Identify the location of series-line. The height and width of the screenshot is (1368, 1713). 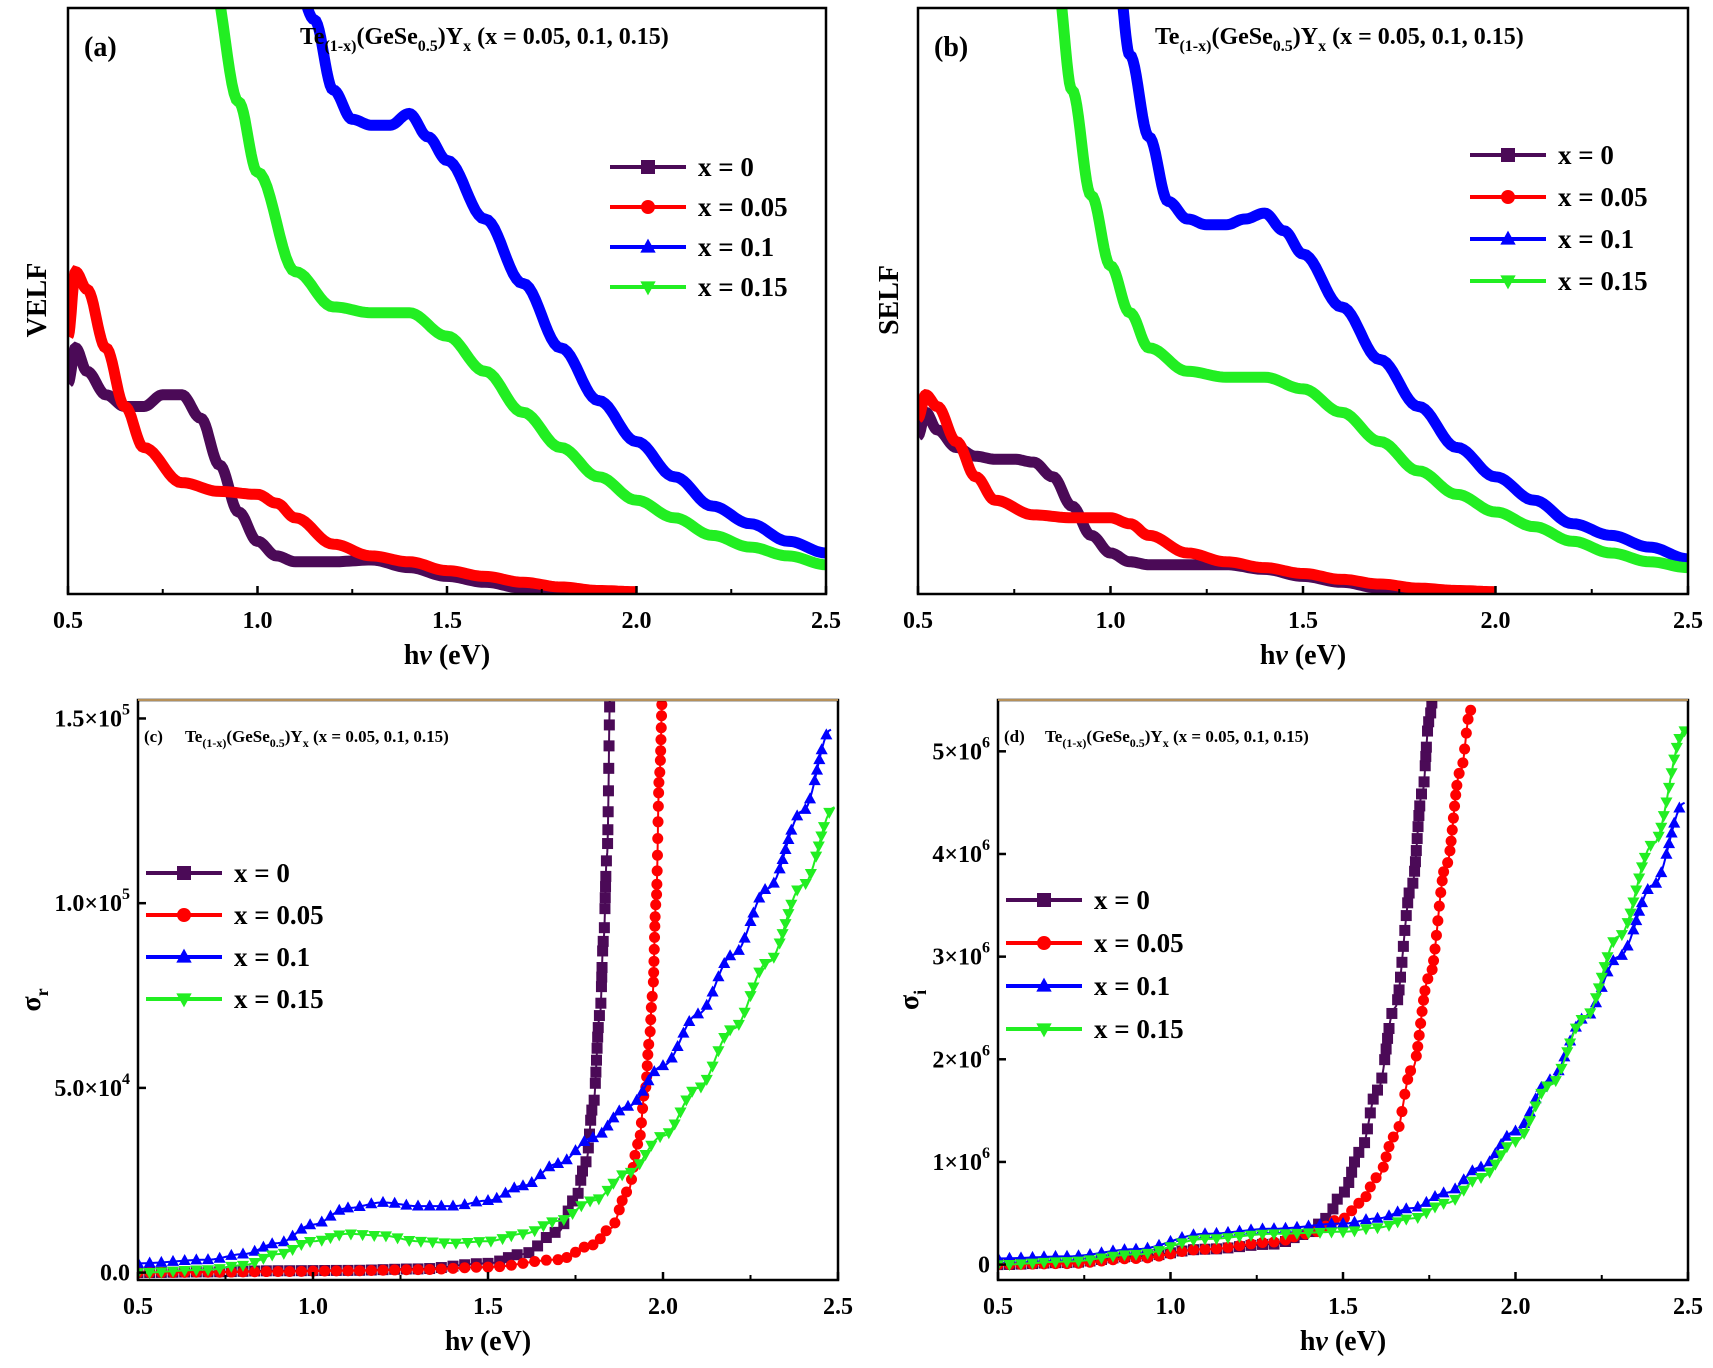
(374, 987).